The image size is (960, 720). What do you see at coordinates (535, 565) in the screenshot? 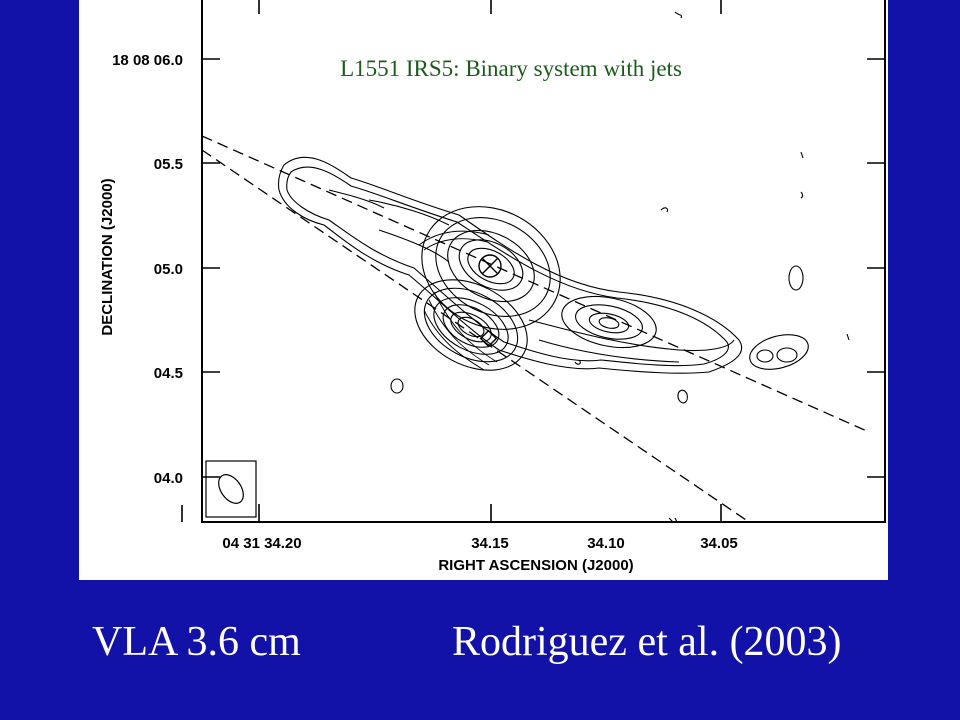
I see `x-axis-label: RIGHT ASCENSION (J2000)` at bounding box center [535, 565].